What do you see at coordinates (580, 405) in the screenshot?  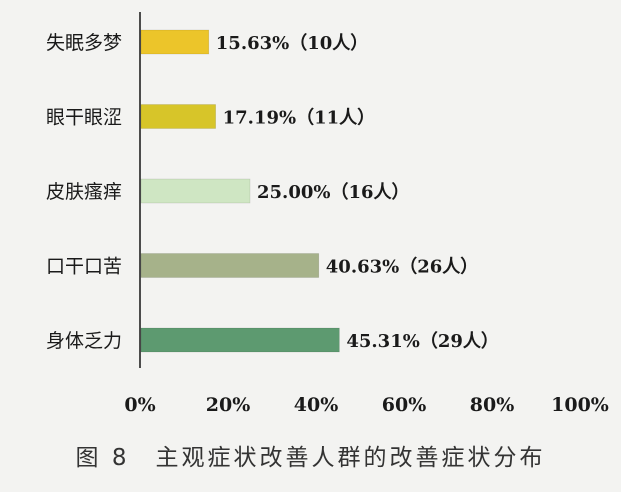 I see `x-tick-label: 100%` at bounding box center [580, 405].